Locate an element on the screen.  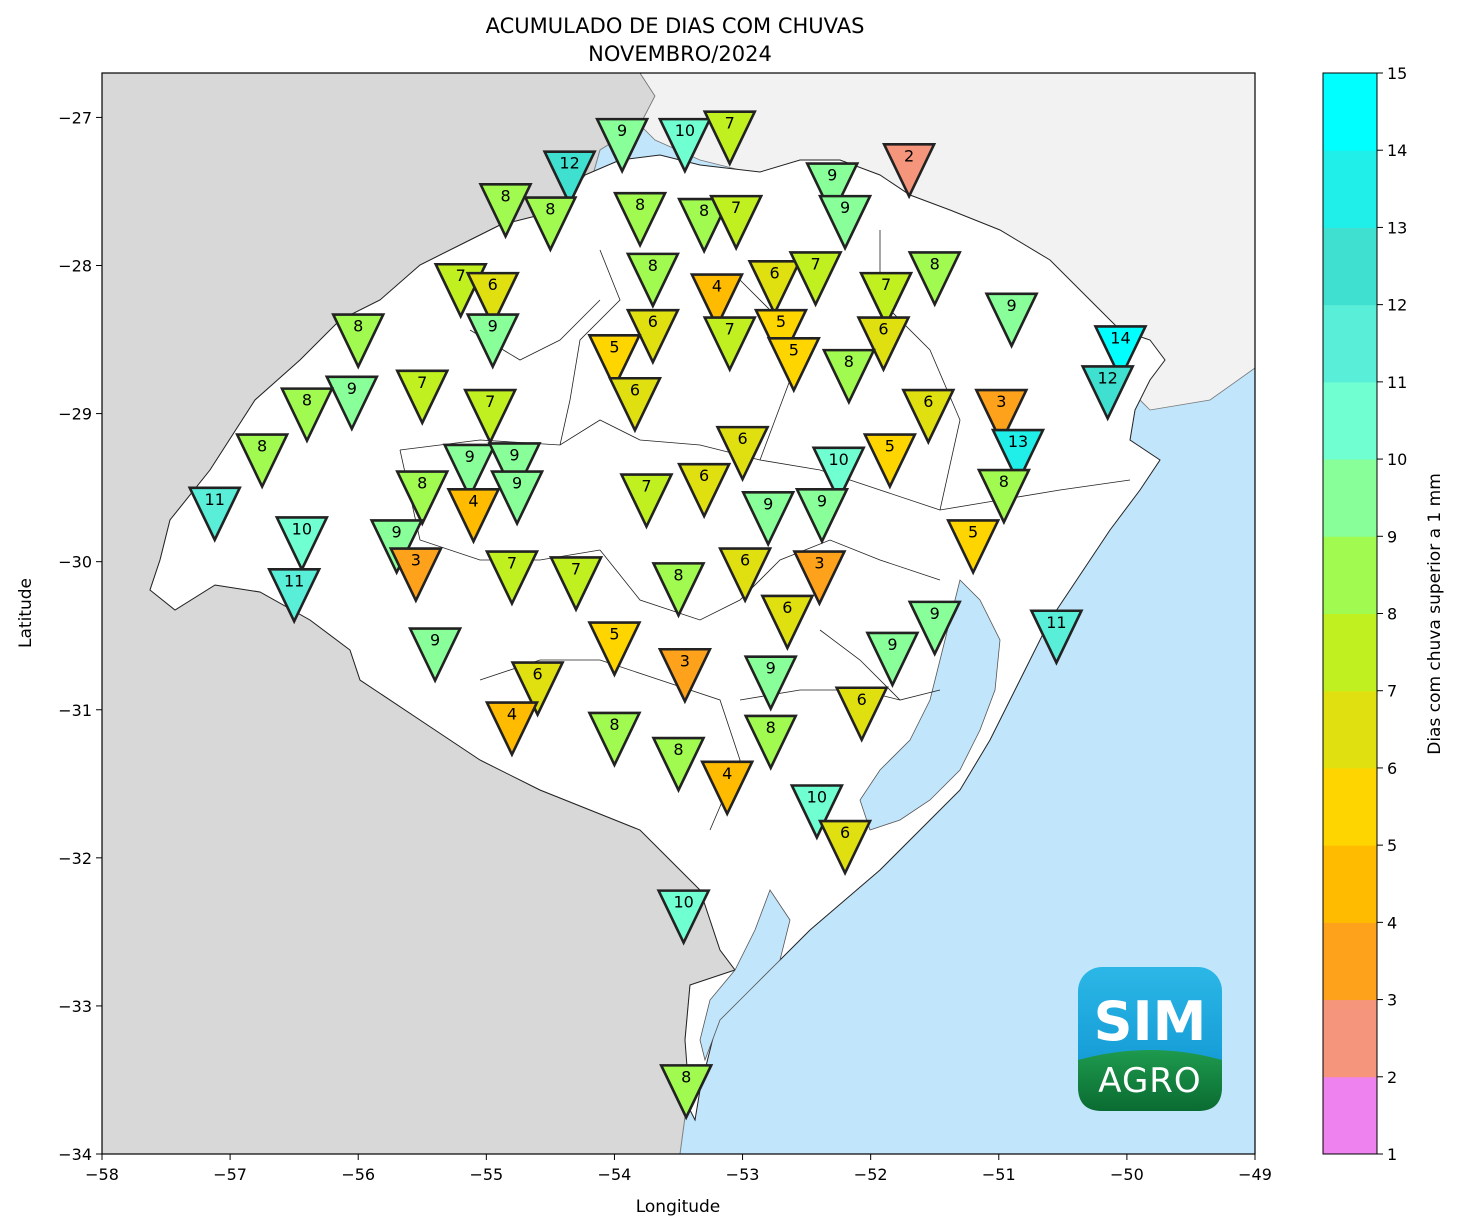
logo-text-sim: SIM is located at coordinates (1150, 1021).